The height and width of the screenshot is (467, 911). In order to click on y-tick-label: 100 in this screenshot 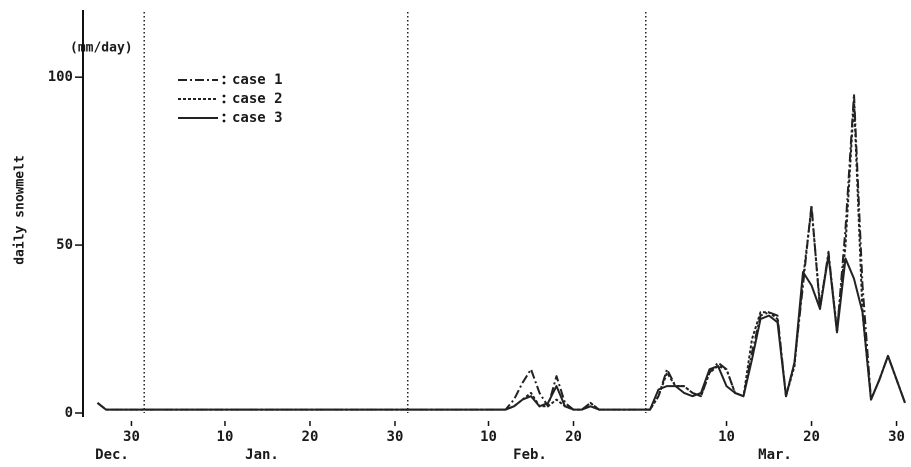, I will do `click(60, 77)`.